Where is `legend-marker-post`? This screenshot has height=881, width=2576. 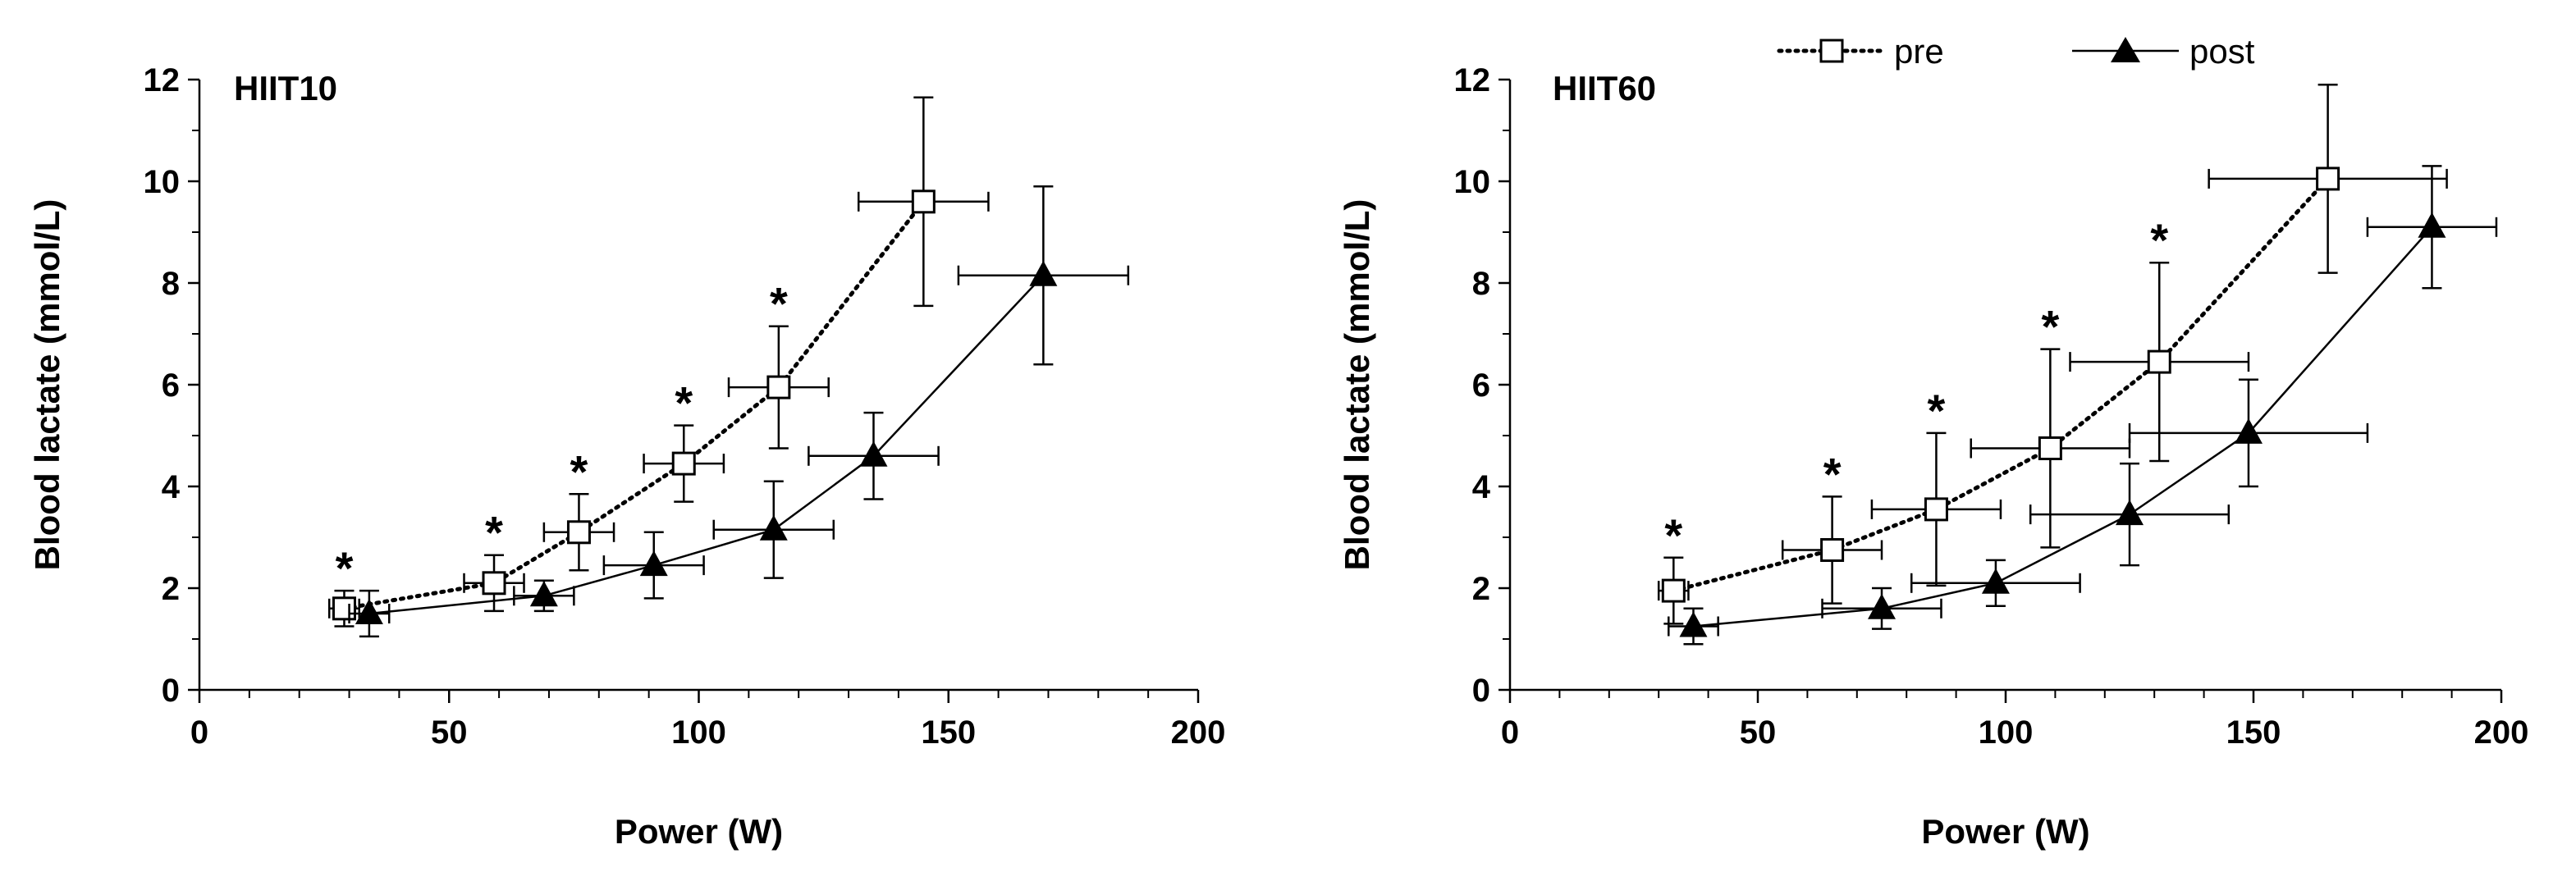 legend-marker-post is located at coordinates (2125, 49).